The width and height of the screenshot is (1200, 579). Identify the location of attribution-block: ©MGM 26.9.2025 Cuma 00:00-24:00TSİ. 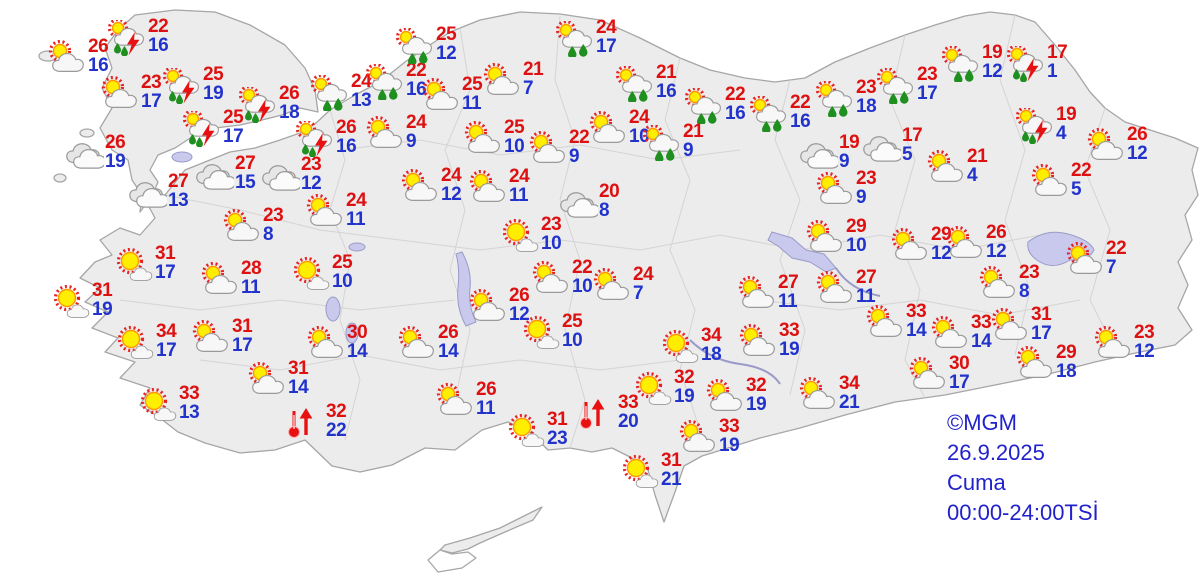
(1023, 468).